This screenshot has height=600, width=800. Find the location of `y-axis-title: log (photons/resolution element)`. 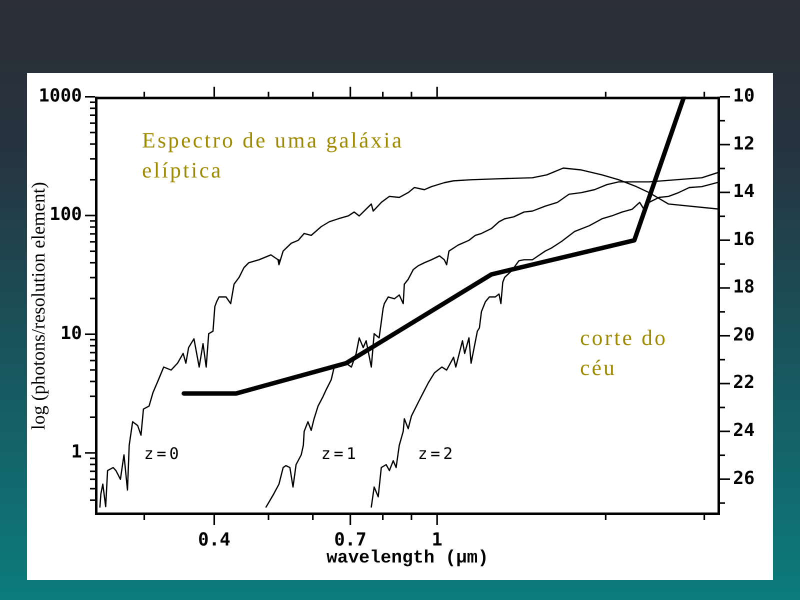

y-axis-title: log (photons/resolution element) is located at coordinates (39, 306).